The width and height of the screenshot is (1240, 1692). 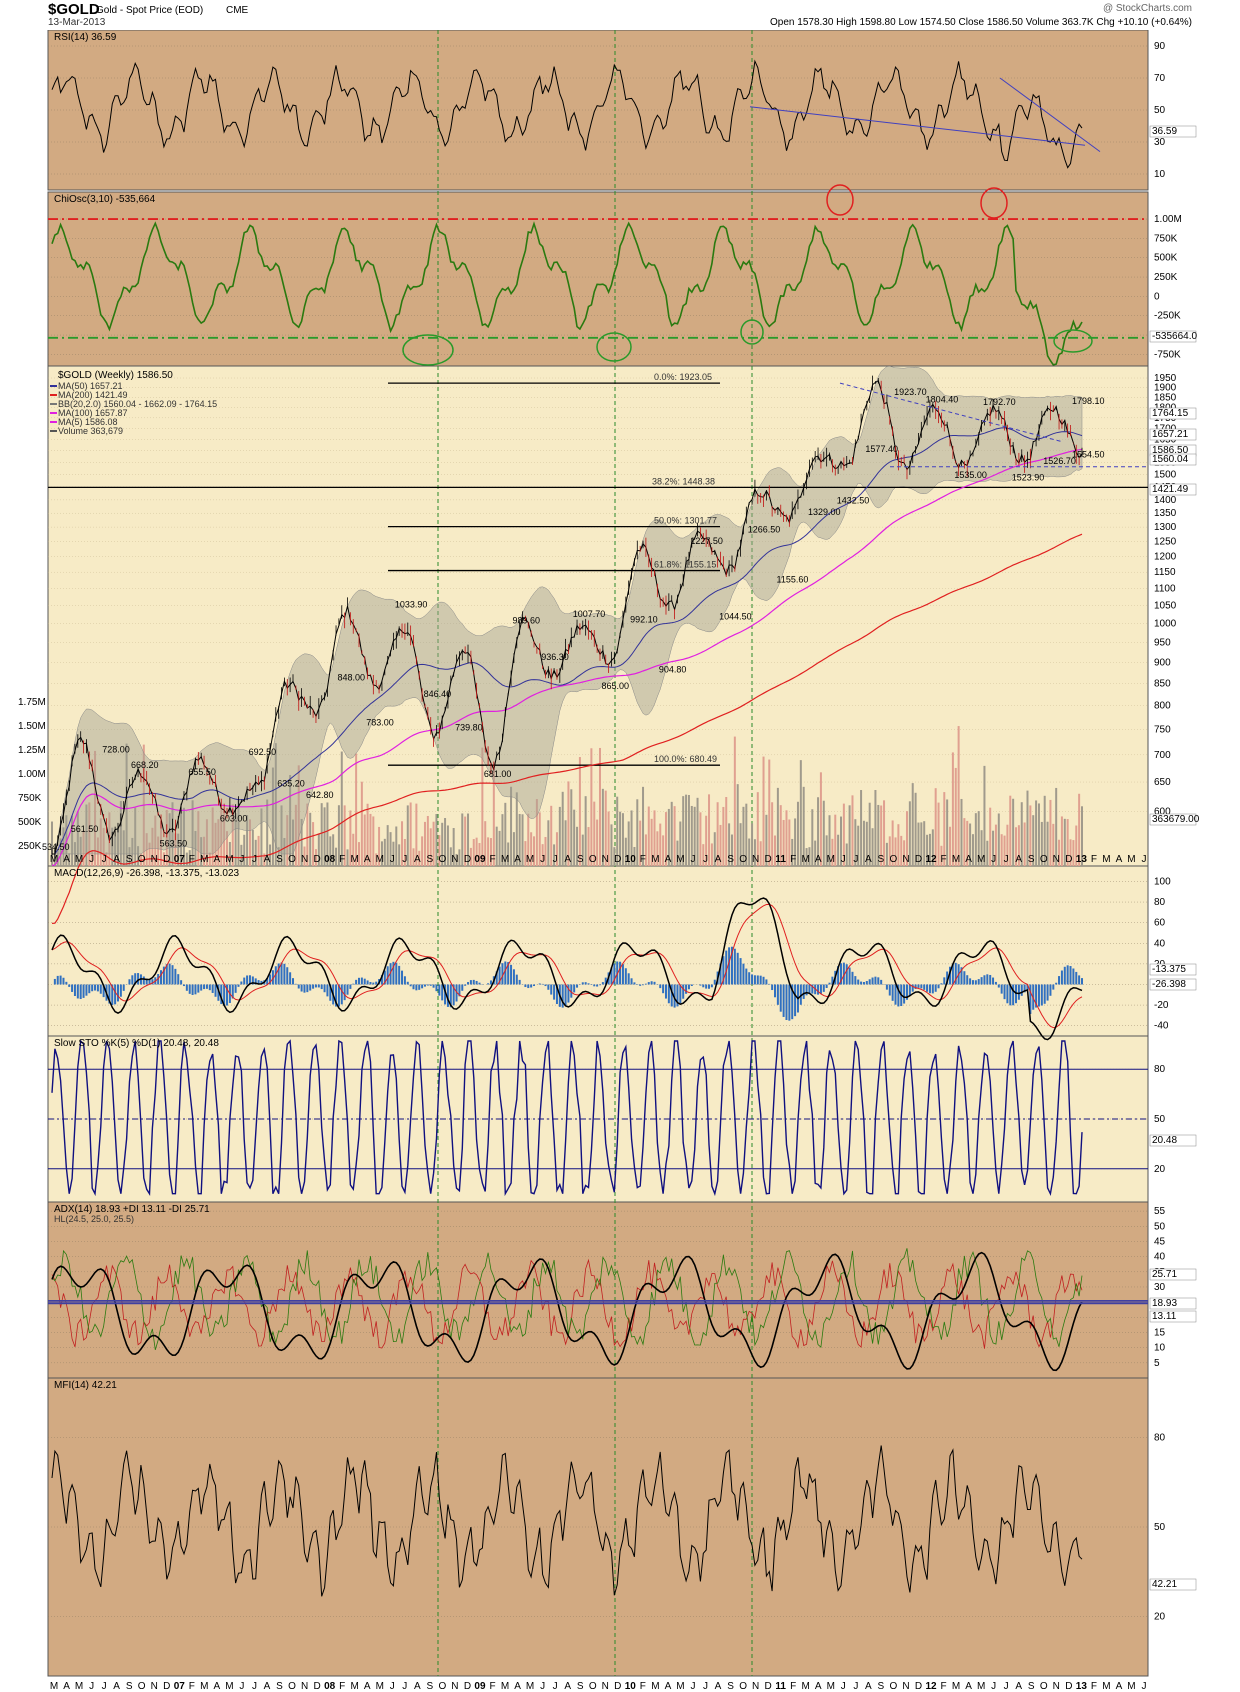 What do you see at coordinates (1050, 115) in the screenshot?
I see `rsi-trendline` at bounding box center [1050, 115].